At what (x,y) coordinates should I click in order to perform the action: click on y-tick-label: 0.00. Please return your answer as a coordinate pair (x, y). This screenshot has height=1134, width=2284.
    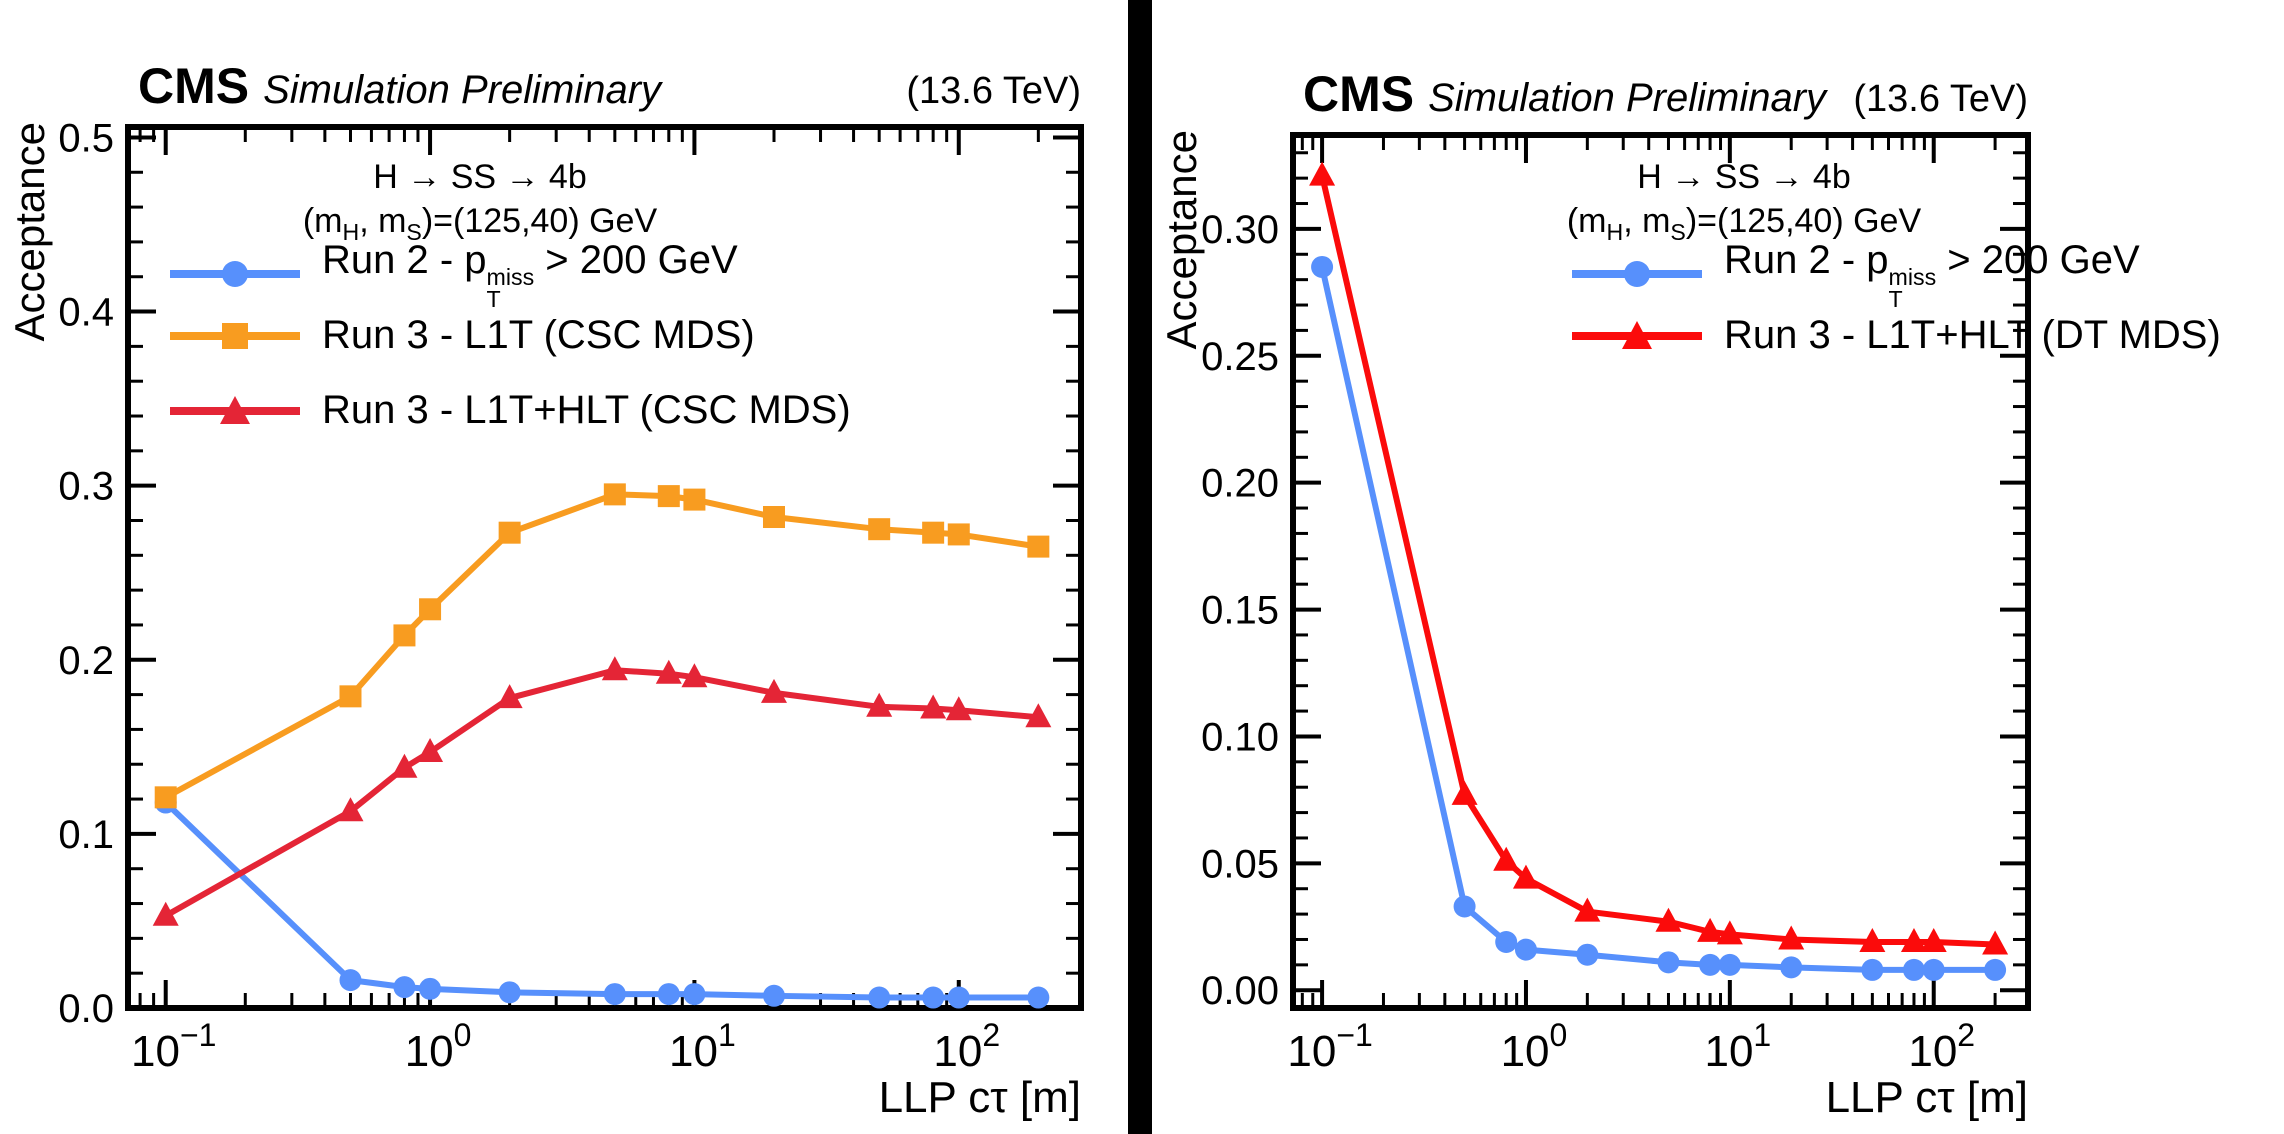
    Looking at the image, I should click on (1240, 991).